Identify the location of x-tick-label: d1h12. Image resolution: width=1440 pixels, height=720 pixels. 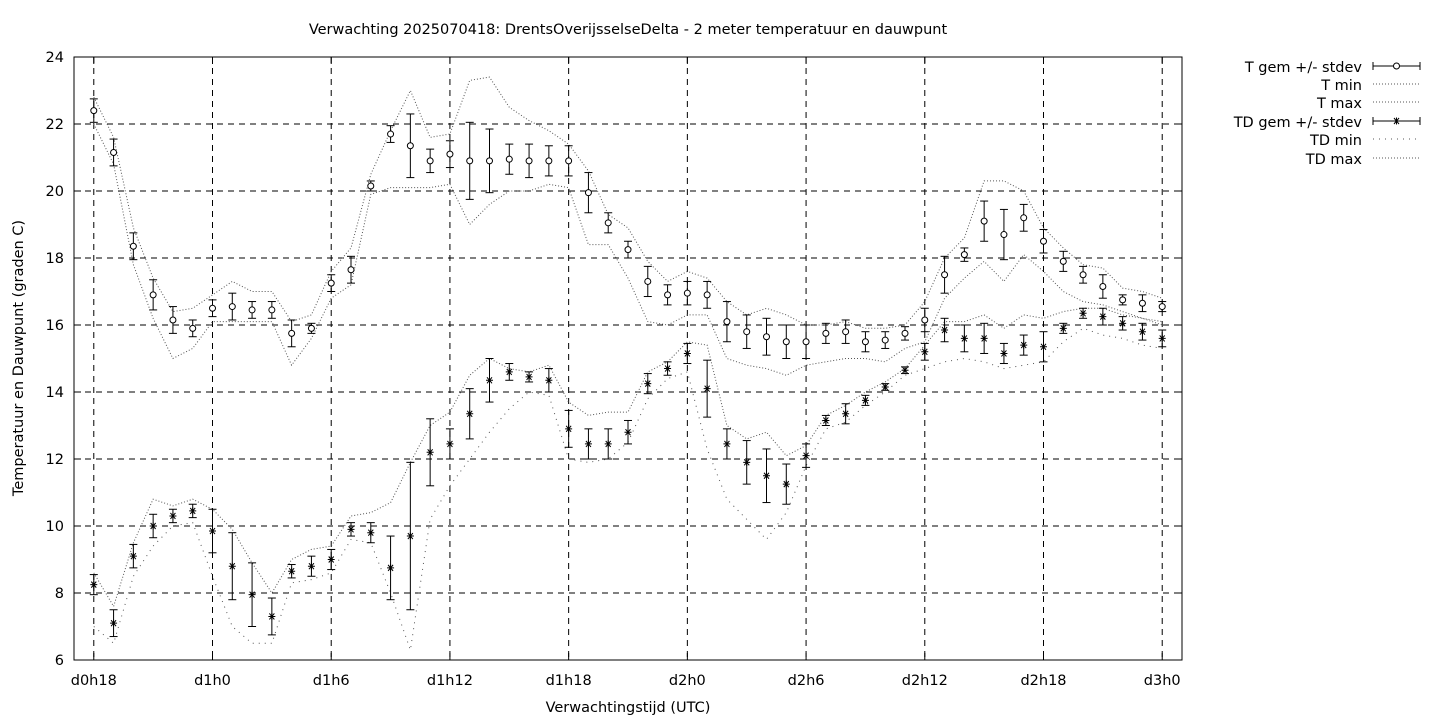
(450, 681).